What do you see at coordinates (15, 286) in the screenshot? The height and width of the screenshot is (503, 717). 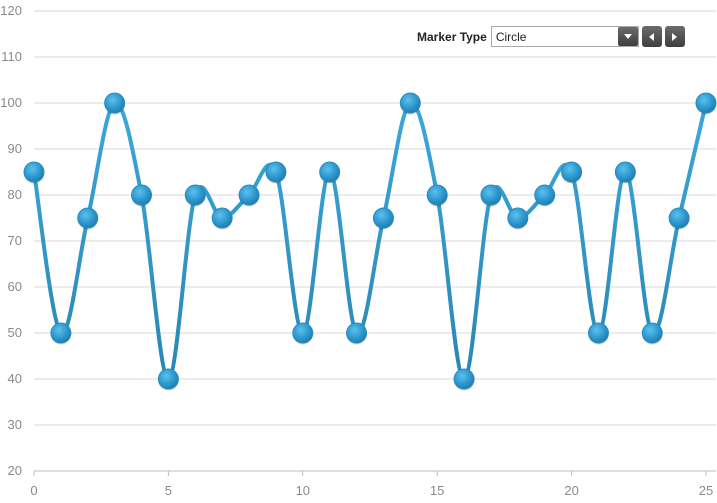 I see `y-tick-label: 60` at bounding box center [15, 286].